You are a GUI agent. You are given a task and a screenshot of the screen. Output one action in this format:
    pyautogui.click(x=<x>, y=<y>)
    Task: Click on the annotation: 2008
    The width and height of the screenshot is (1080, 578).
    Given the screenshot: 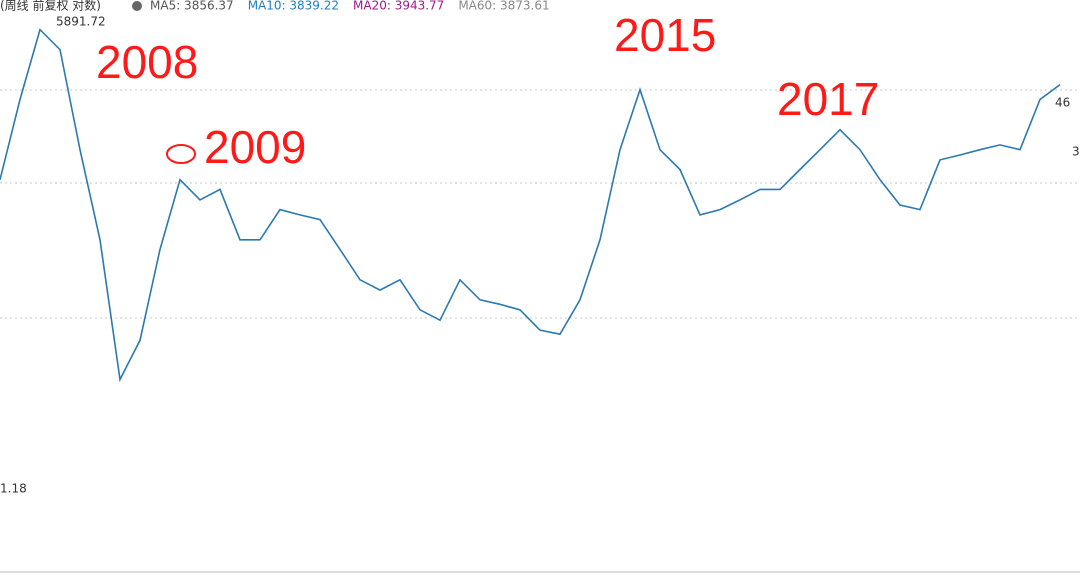 What is the action you would take?
    pyautogui.click(x=147, y=62)
    